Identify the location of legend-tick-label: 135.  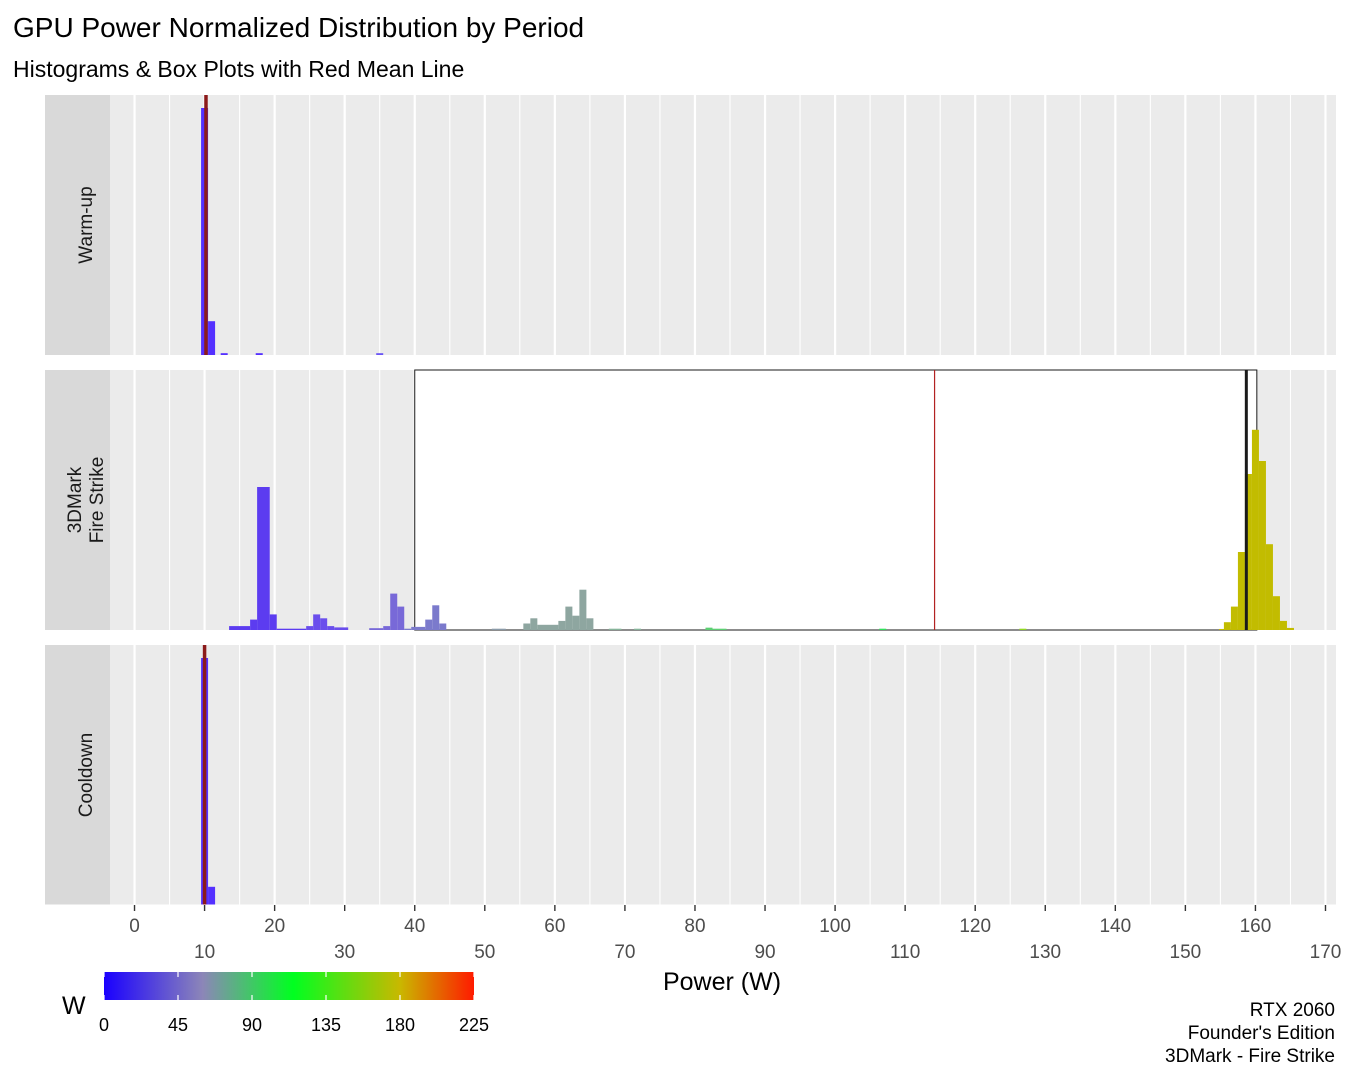
(326, 1025).